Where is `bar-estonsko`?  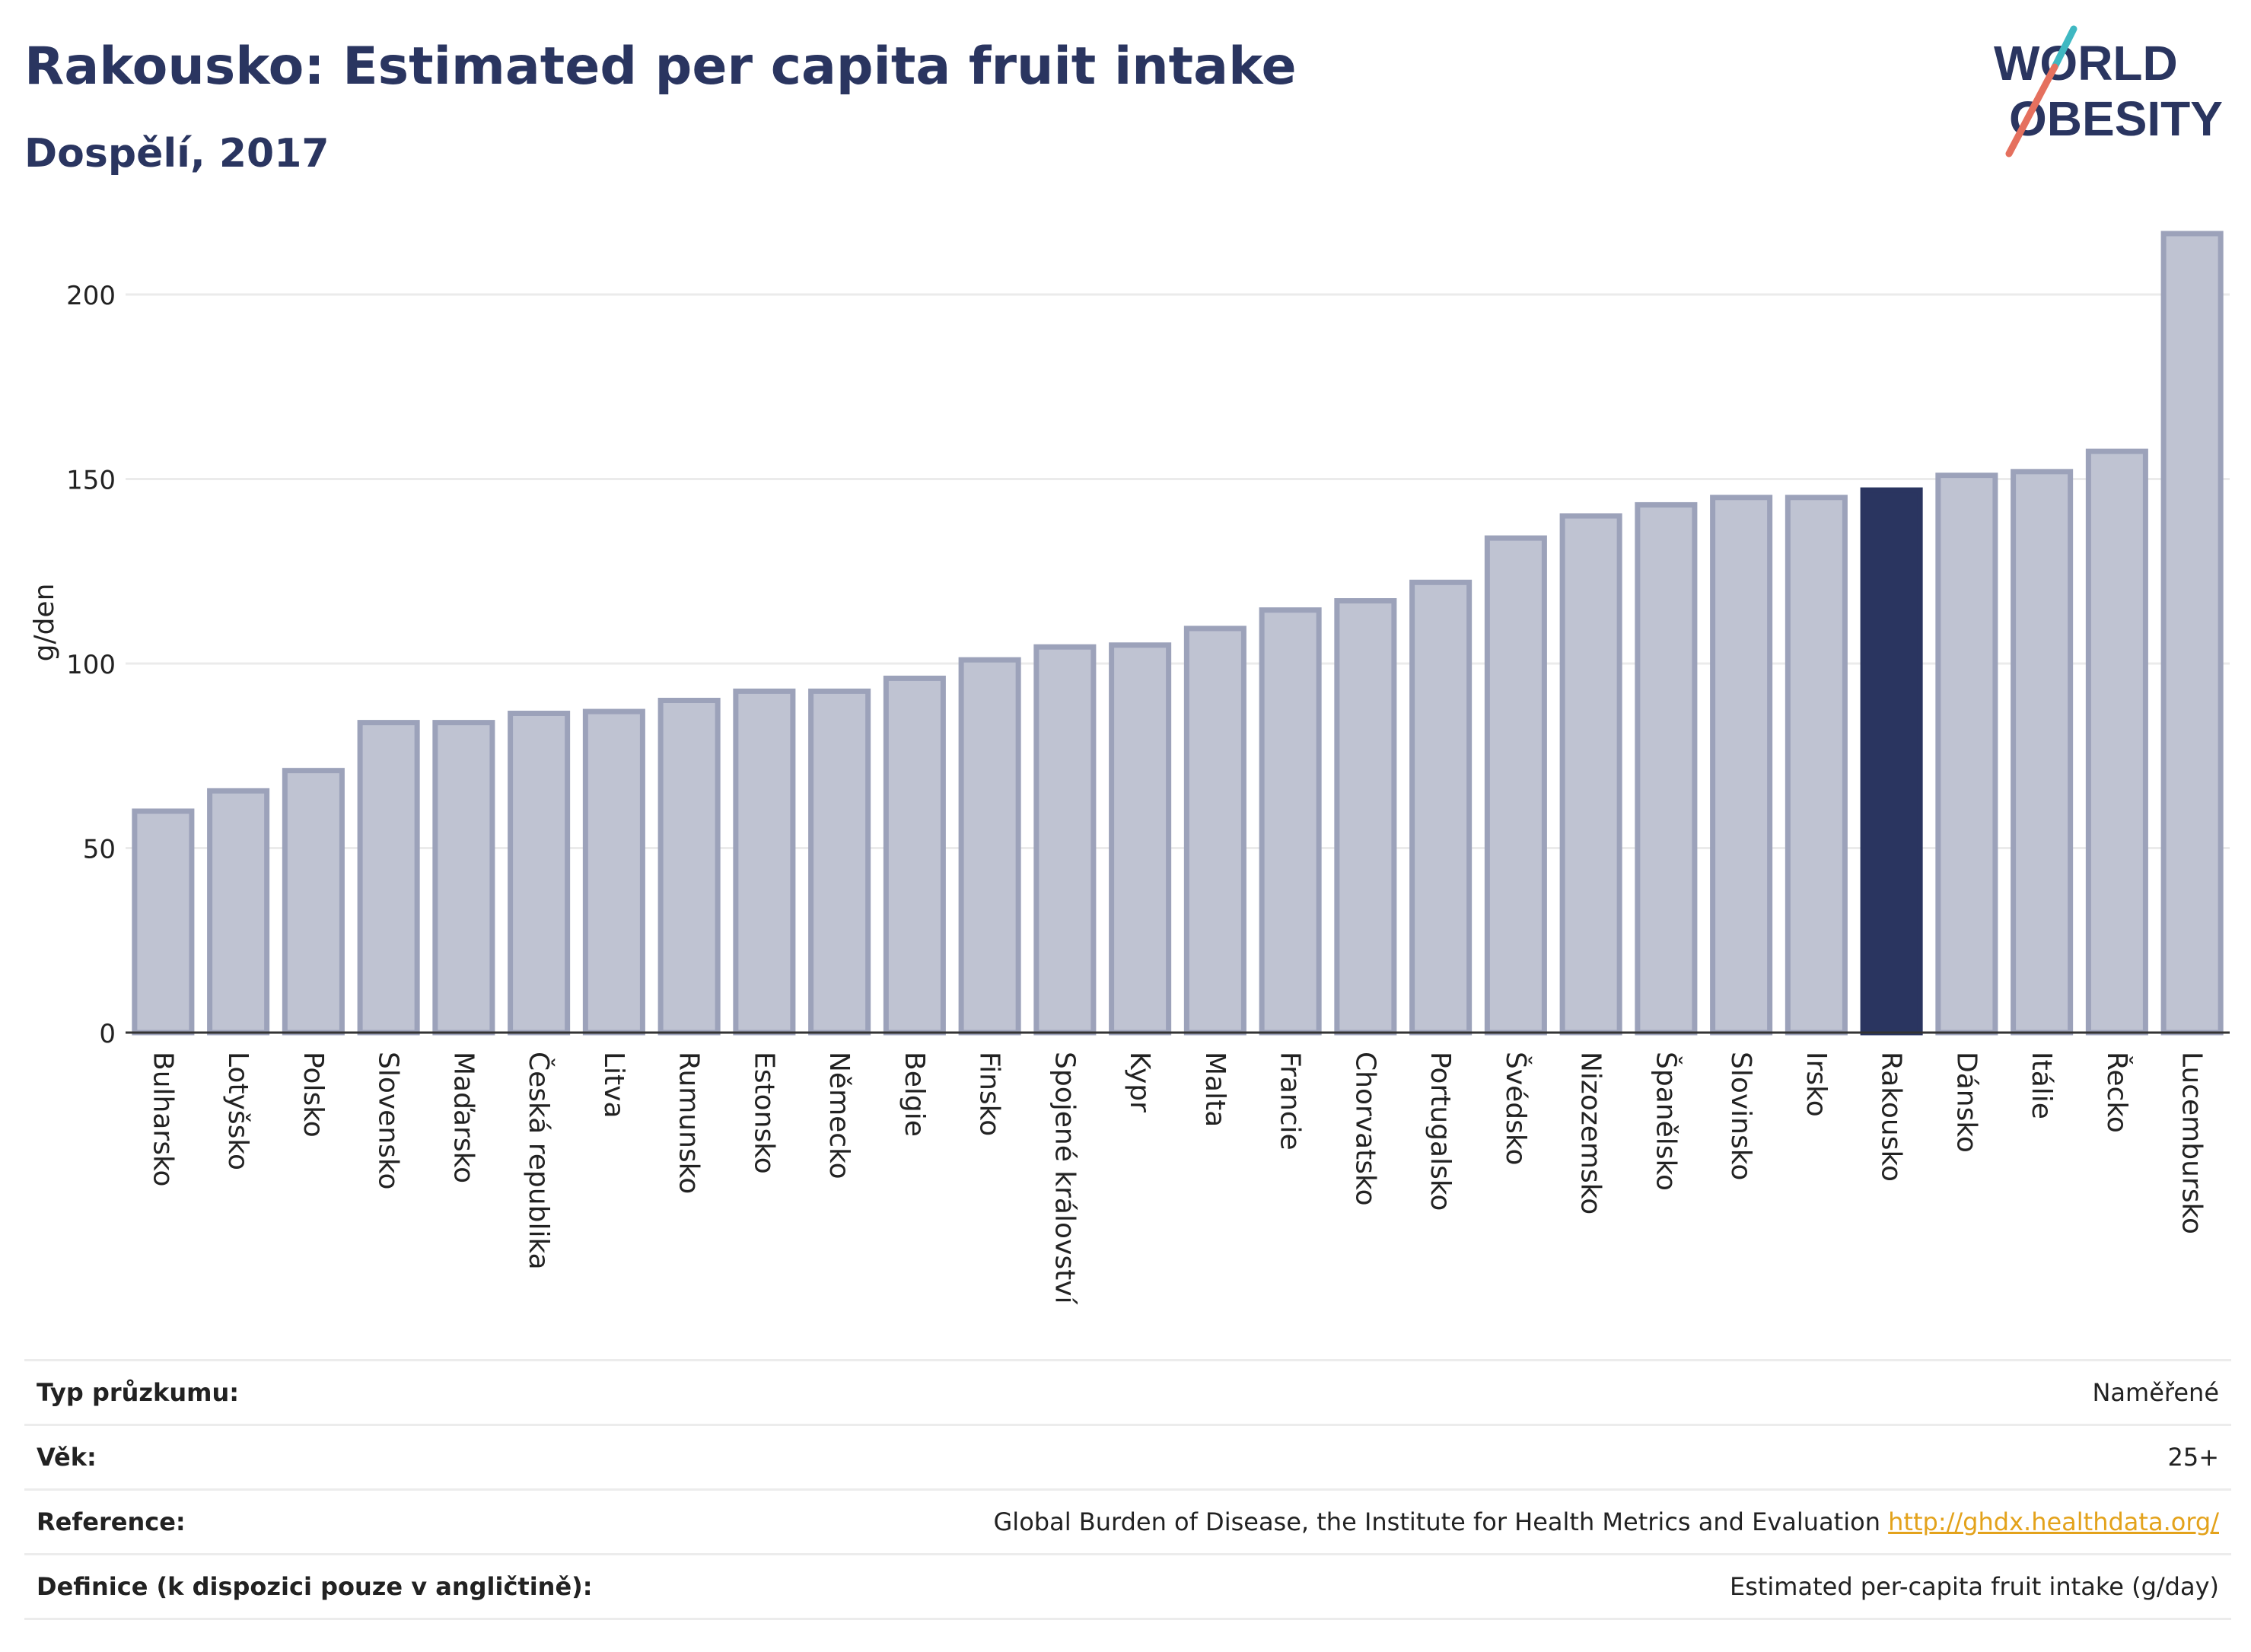 bar-estonsko is located at coordinates (764, 862).